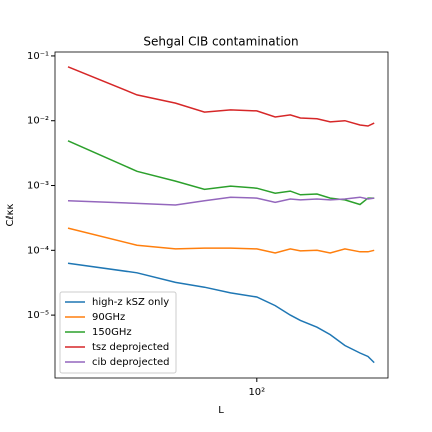  I want to click on x-tick-label: 10², so click(256, 392).